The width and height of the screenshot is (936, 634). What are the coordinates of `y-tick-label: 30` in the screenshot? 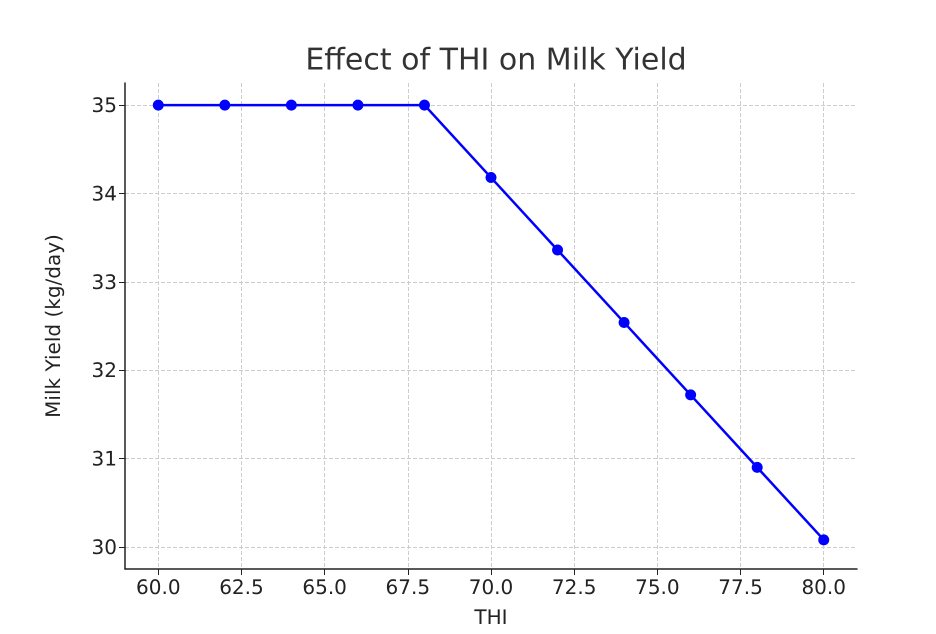 It's located at (104, 546).